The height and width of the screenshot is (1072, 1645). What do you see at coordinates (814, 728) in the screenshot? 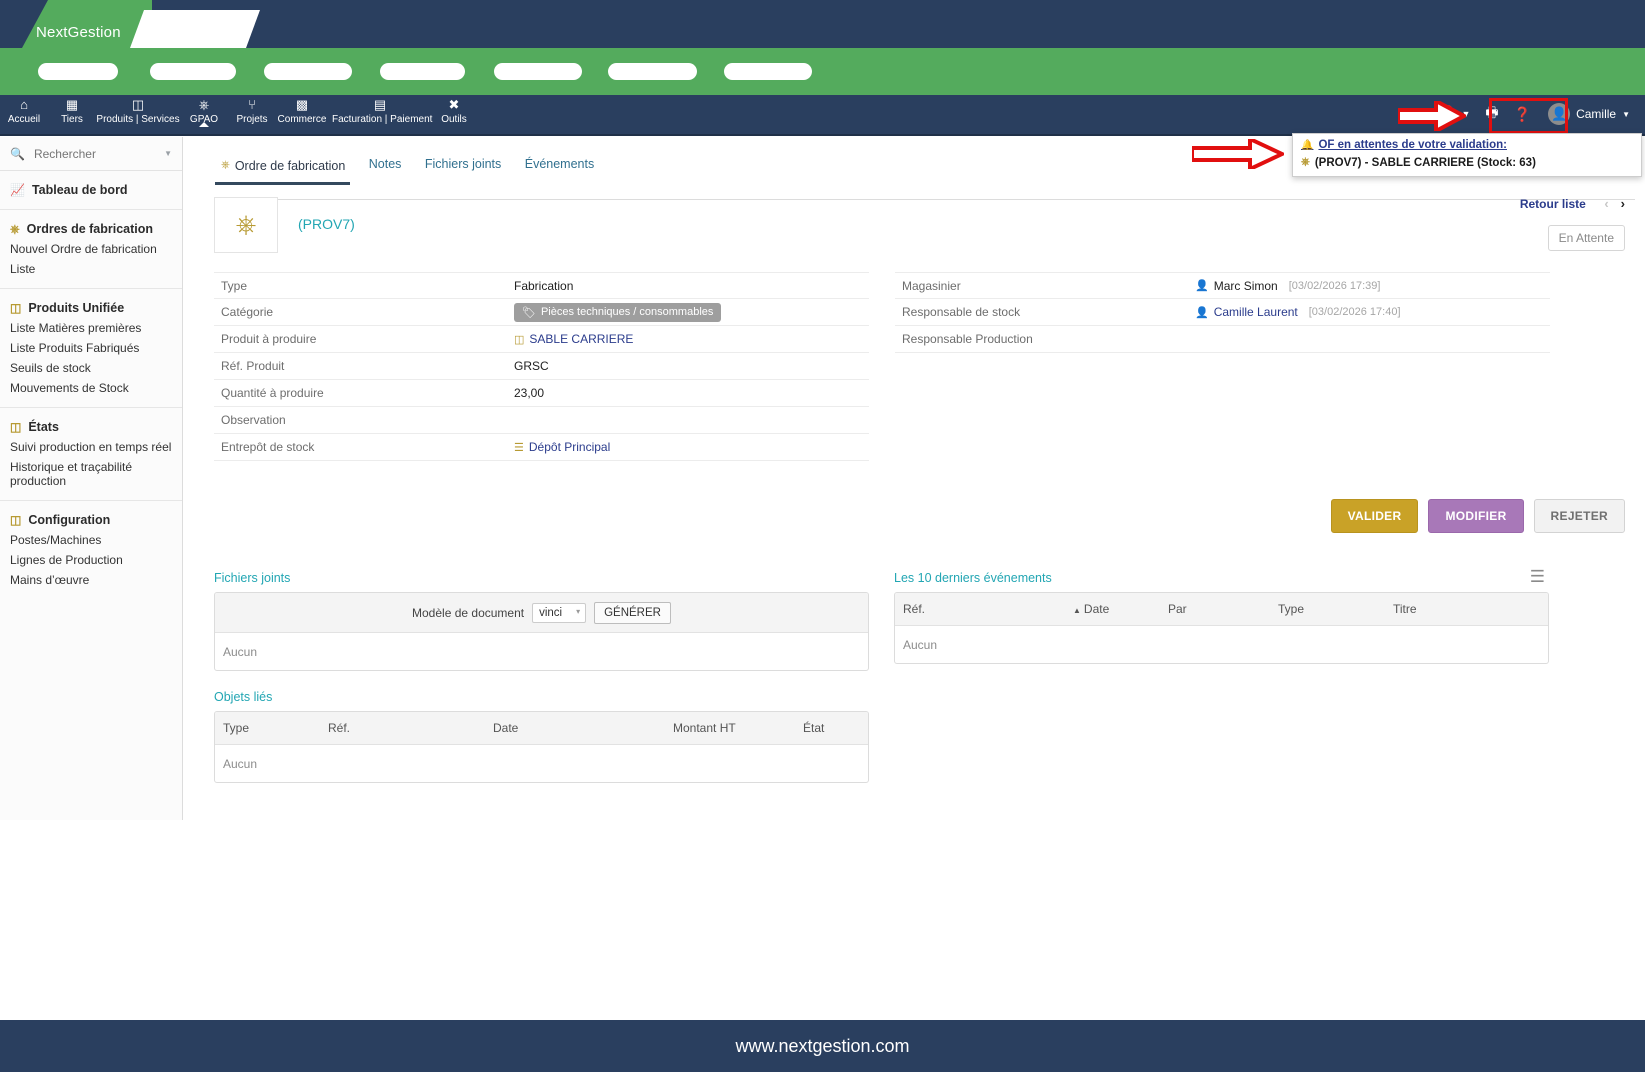
I see `column-header-etat: État` at bounding box center [814, 728].